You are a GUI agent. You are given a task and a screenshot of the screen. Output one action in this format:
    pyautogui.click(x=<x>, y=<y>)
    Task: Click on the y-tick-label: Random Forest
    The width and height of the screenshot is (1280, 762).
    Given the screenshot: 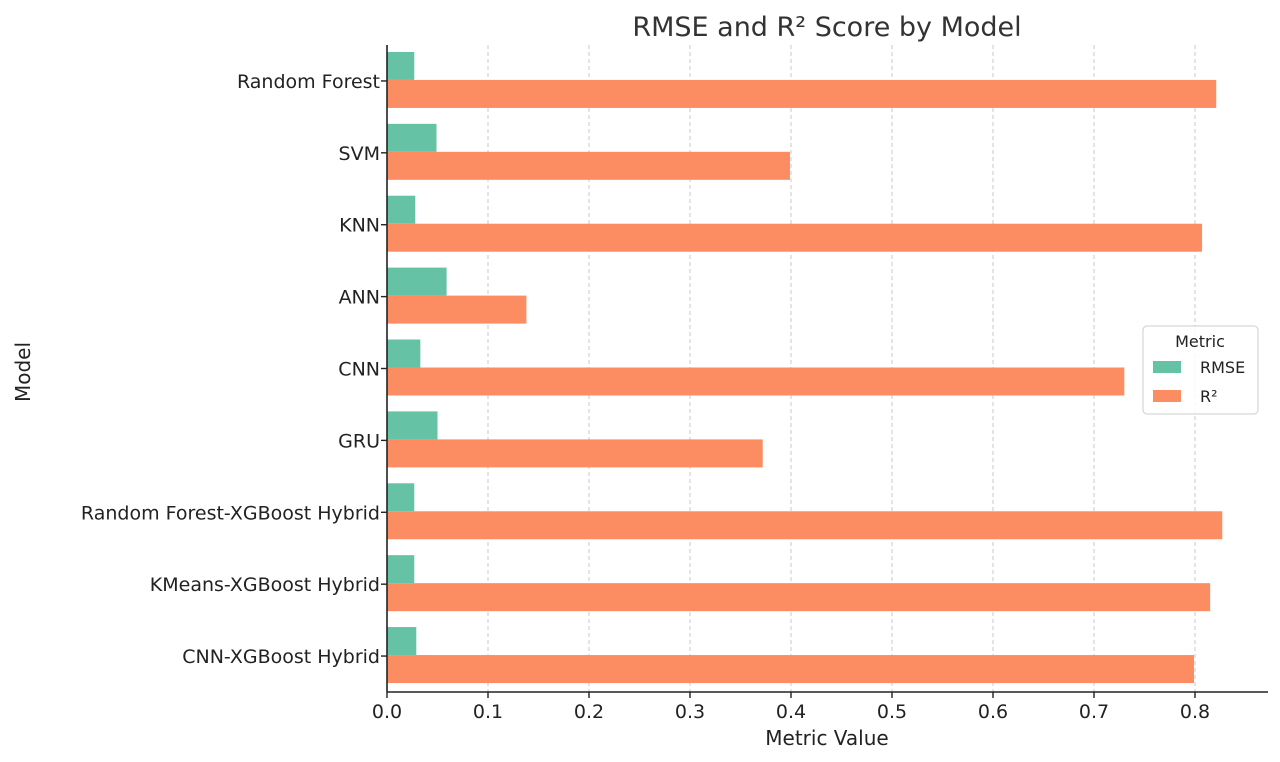 What is the action you would take?
    pyautogui.click(x=308, y=82)
    